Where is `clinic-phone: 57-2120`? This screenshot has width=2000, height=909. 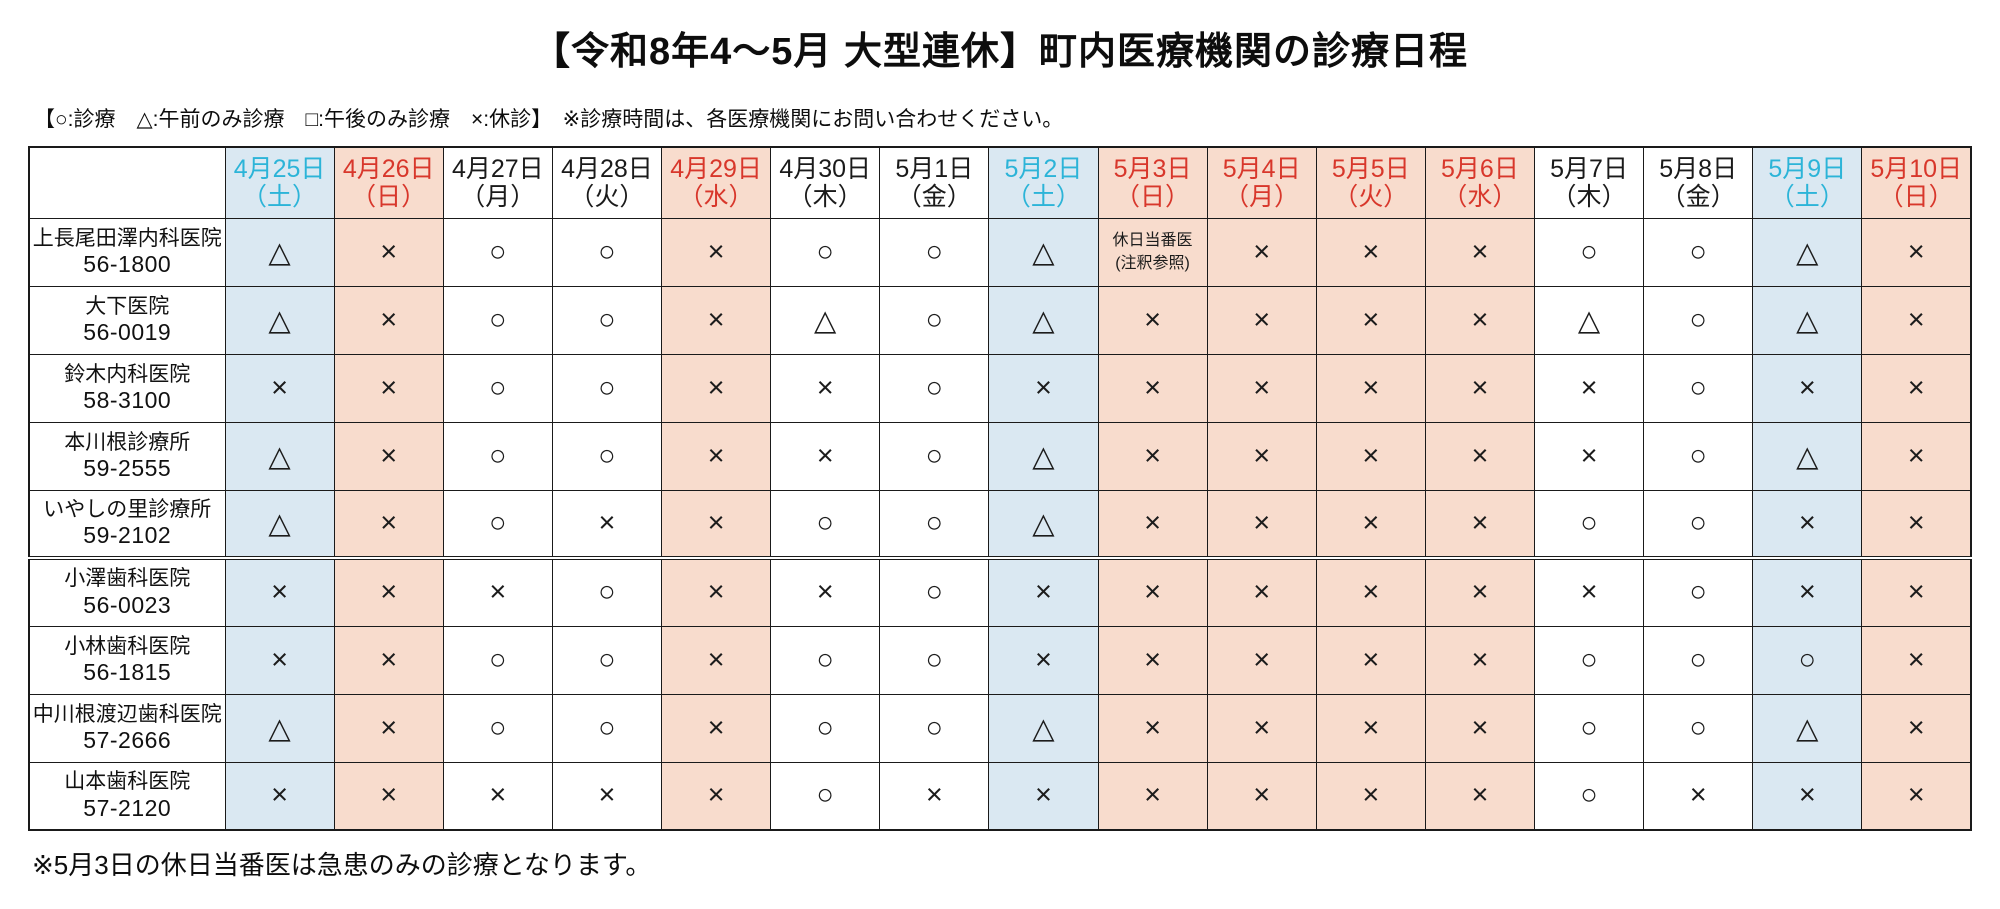 clinic-phone: 57-2120 is located at coordinates (127, 807).